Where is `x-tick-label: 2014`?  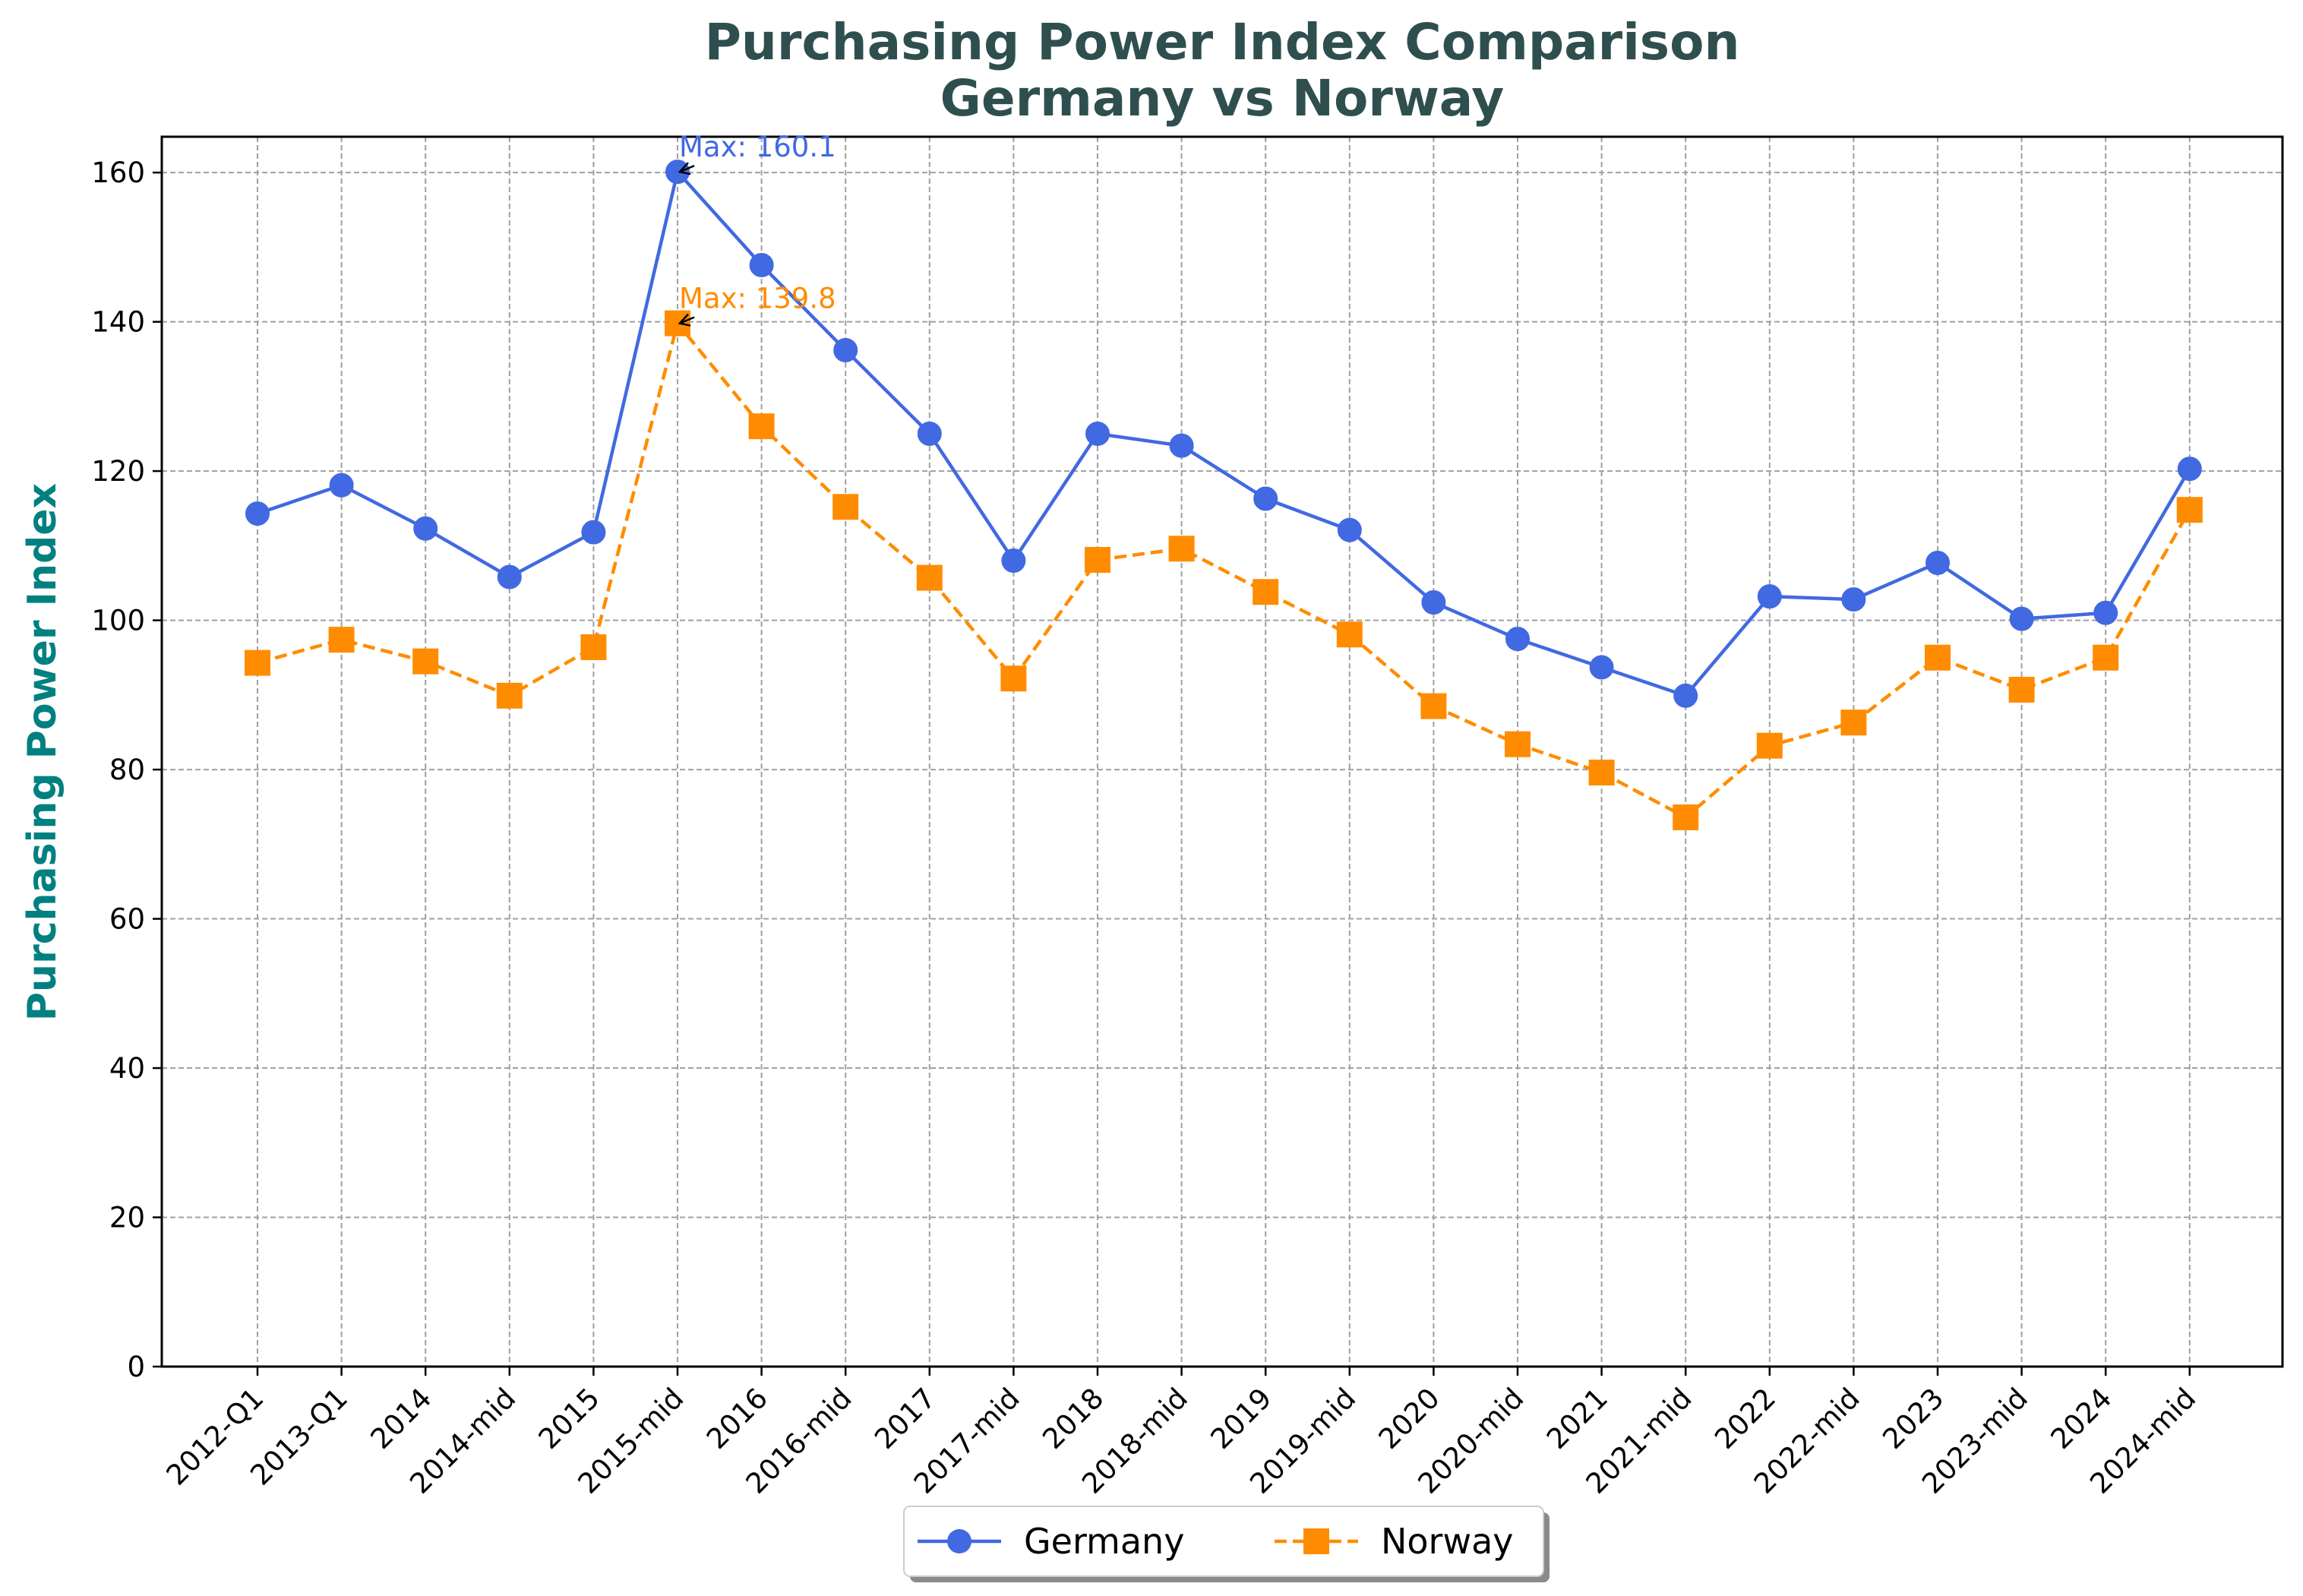
x-tick-label: 2014 is located at coordinates (401, 1418).